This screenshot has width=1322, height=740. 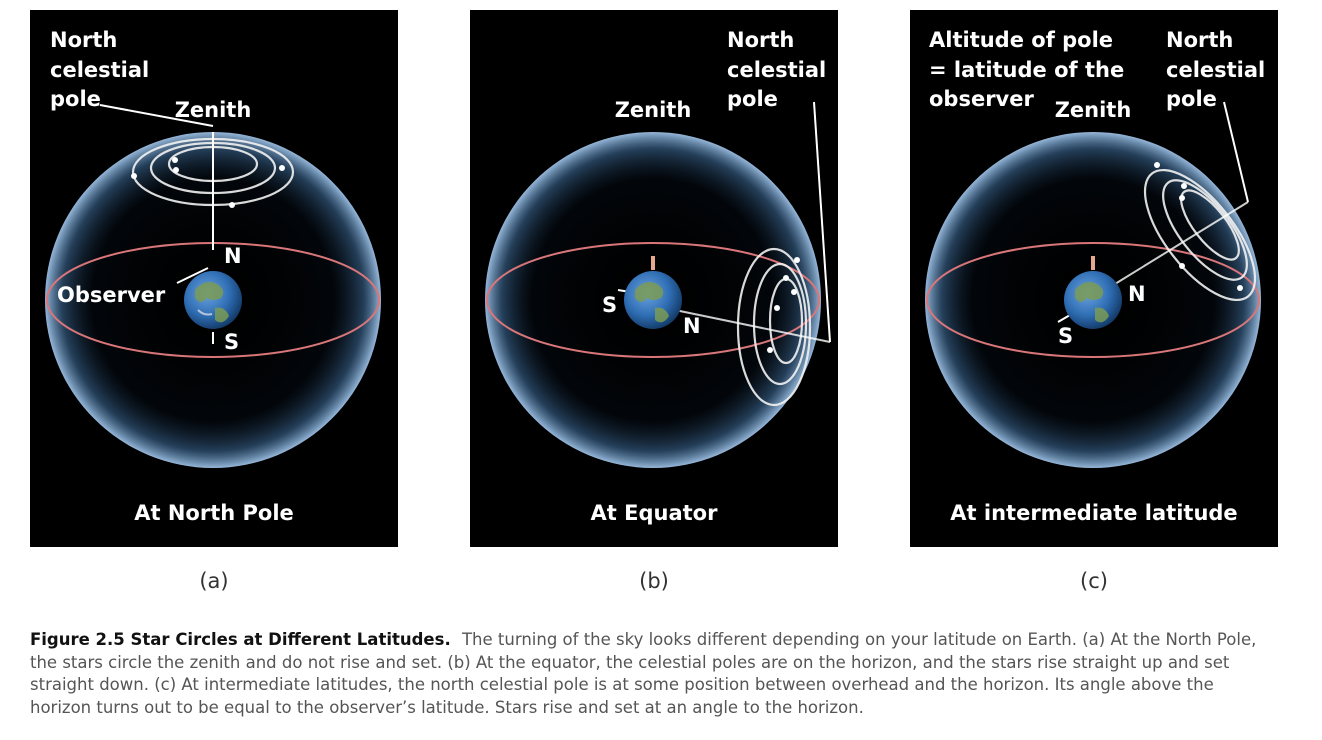 What do you see at coordinates (214, 513) in the screenshot?
I see `panel-title: At North Pole` at bounding box center [214, 513].